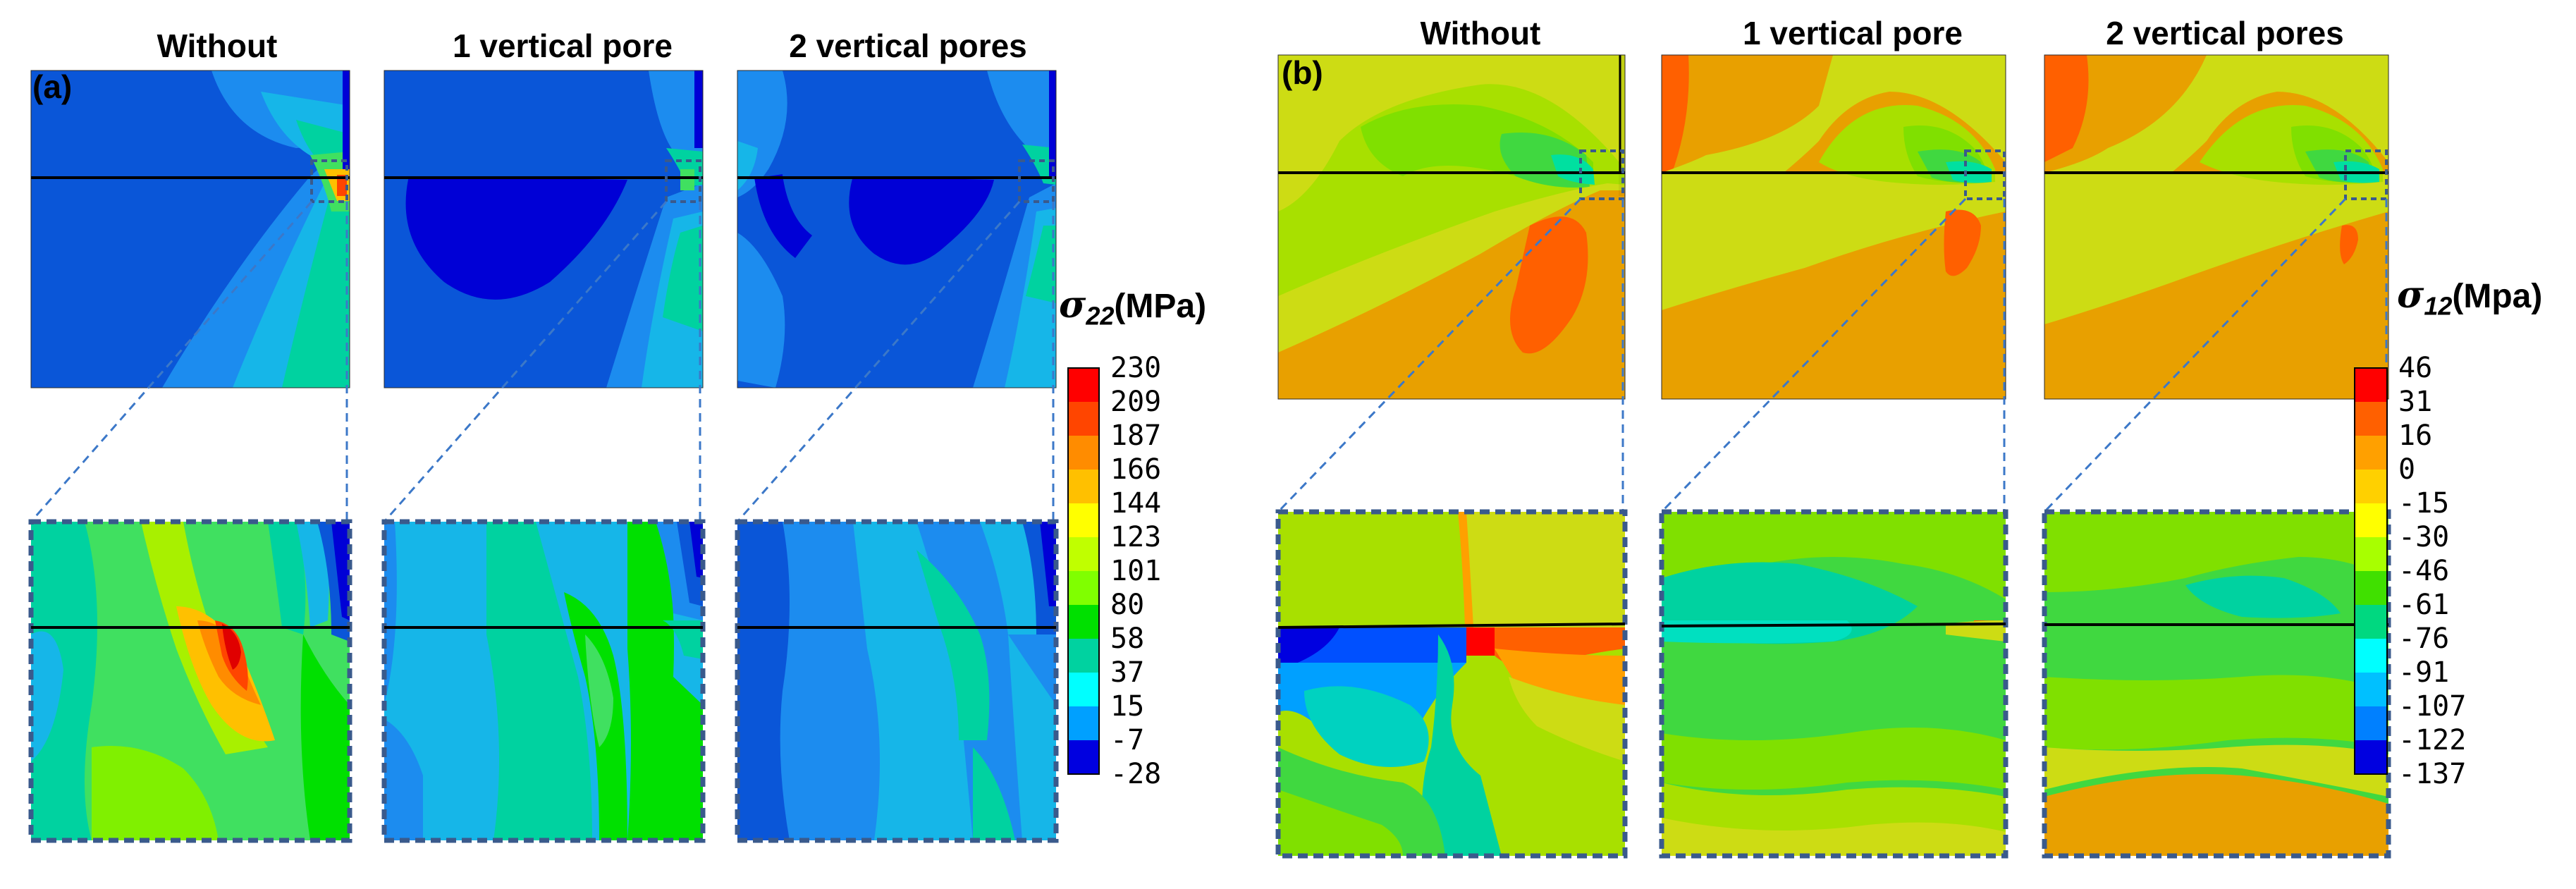 The height and width of the screenshot is (889, 2576). Describe the element at coordinates (2415, 368) in the screenshot. I see `colorbar-b-tick: 46` at that location.